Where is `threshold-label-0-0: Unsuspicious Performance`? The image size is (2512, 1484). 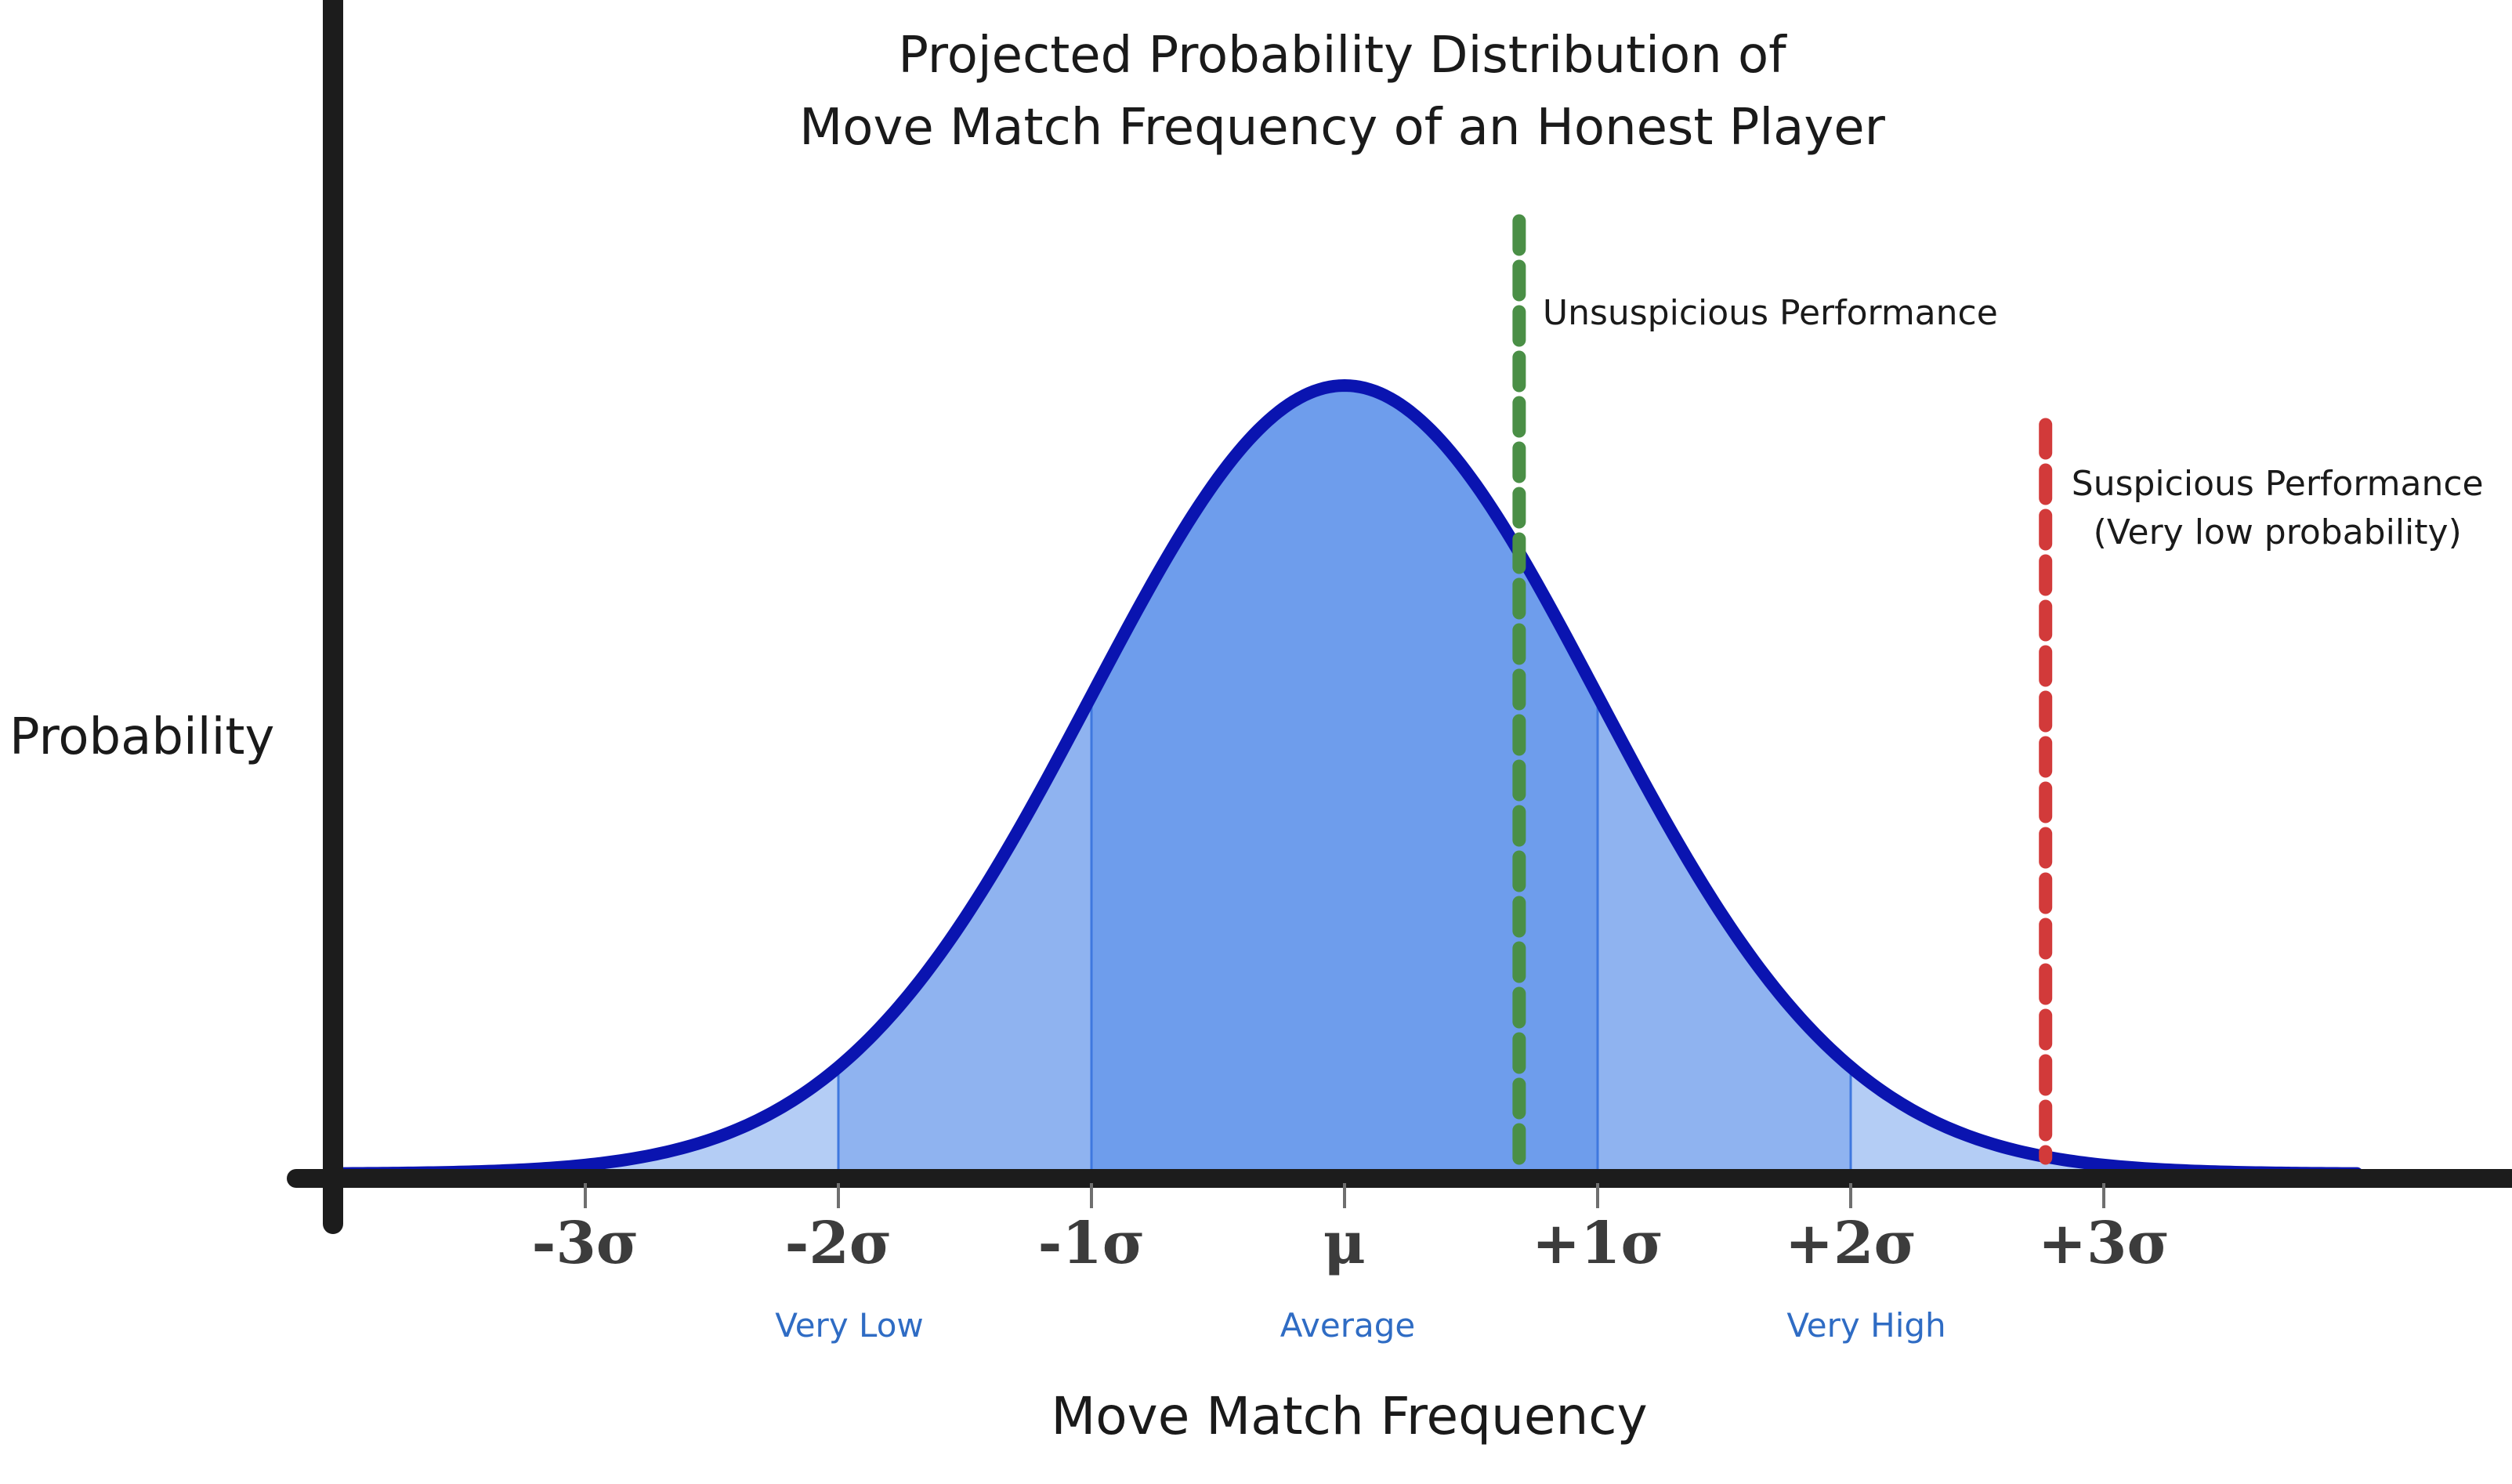
threshold-label-0-0: Unsuspicious Performance is located at coordinates (1770, 313).